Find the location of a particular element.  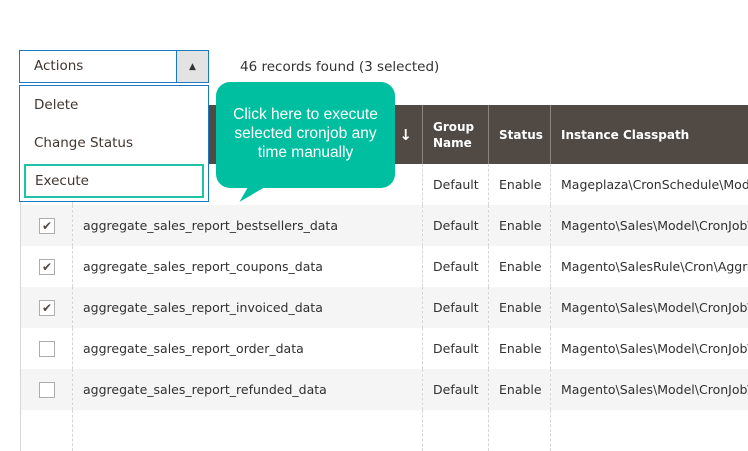

menu-item-delete: Delete is located at coordinates (114, 105).